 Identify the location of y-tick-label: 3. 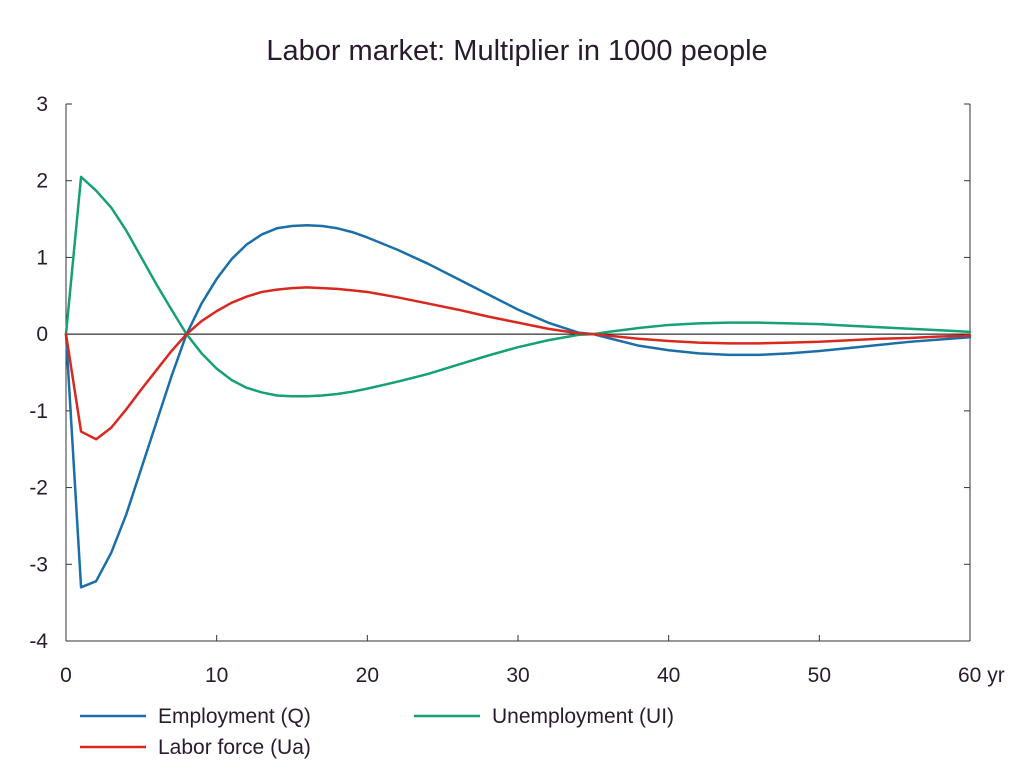
(42, 104).